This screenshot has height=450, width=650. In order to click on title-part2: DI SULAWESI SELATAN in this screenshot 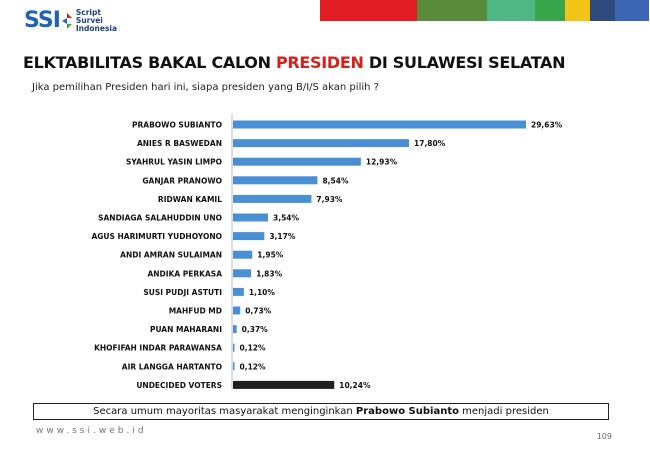, I will do `click(464, 62)`.